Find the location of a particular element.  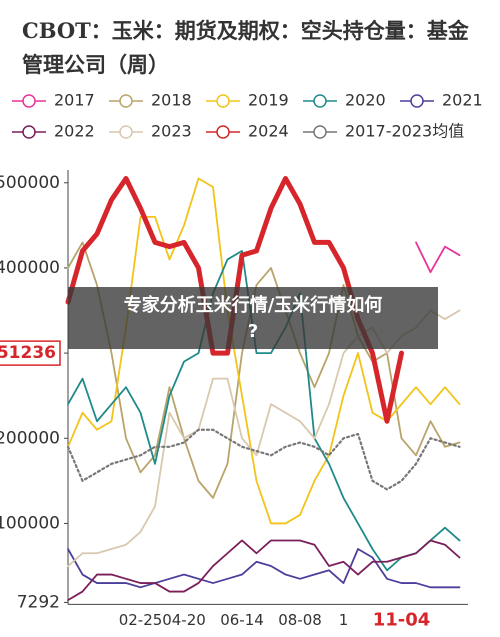

annotation-label: 51236 is located at coordinates (28, 353).